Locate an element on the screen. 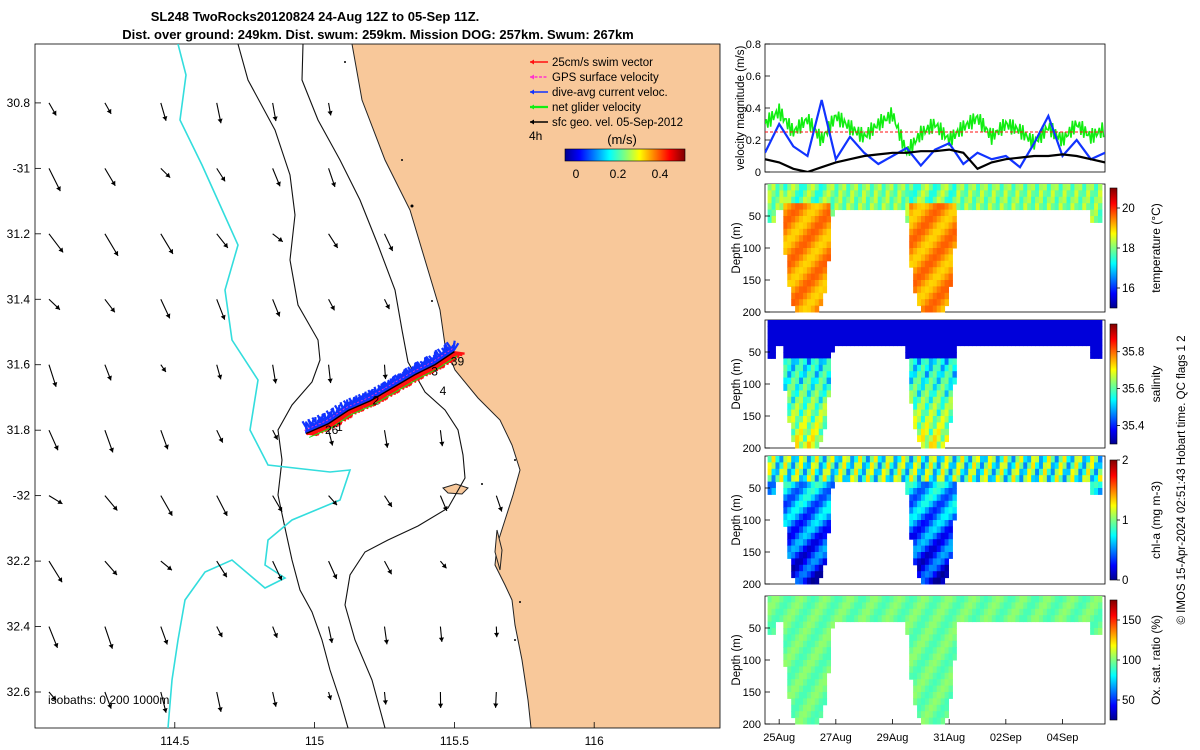  colorbar-tick-label: 50 is located at coordinates (1128, 701).